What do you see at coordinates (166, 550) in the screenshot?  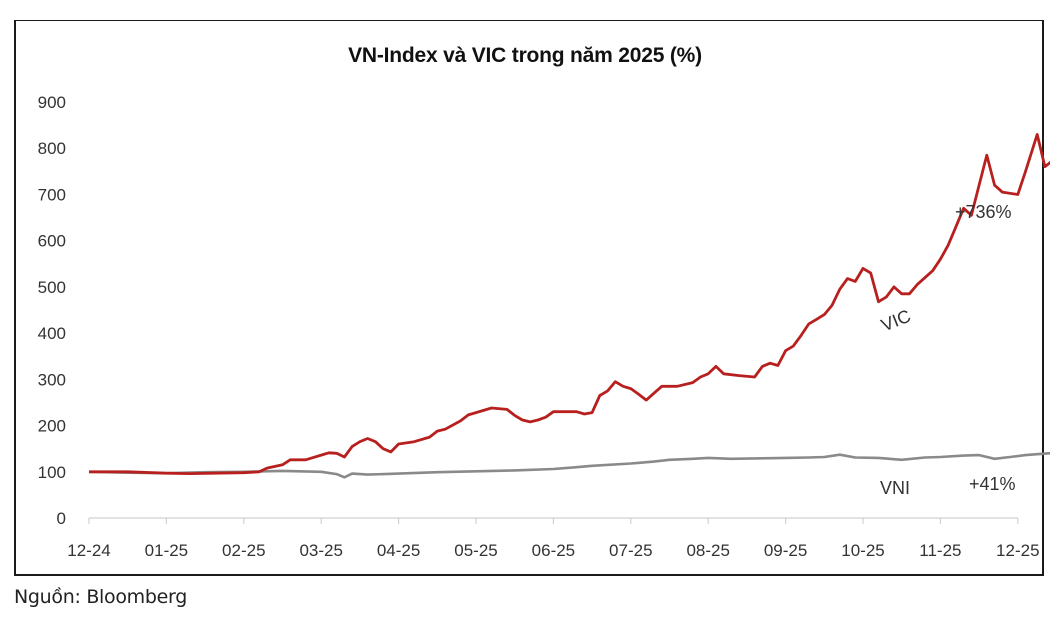 I see `x-tick-label: 01-25` at bounding box center [166, 550].